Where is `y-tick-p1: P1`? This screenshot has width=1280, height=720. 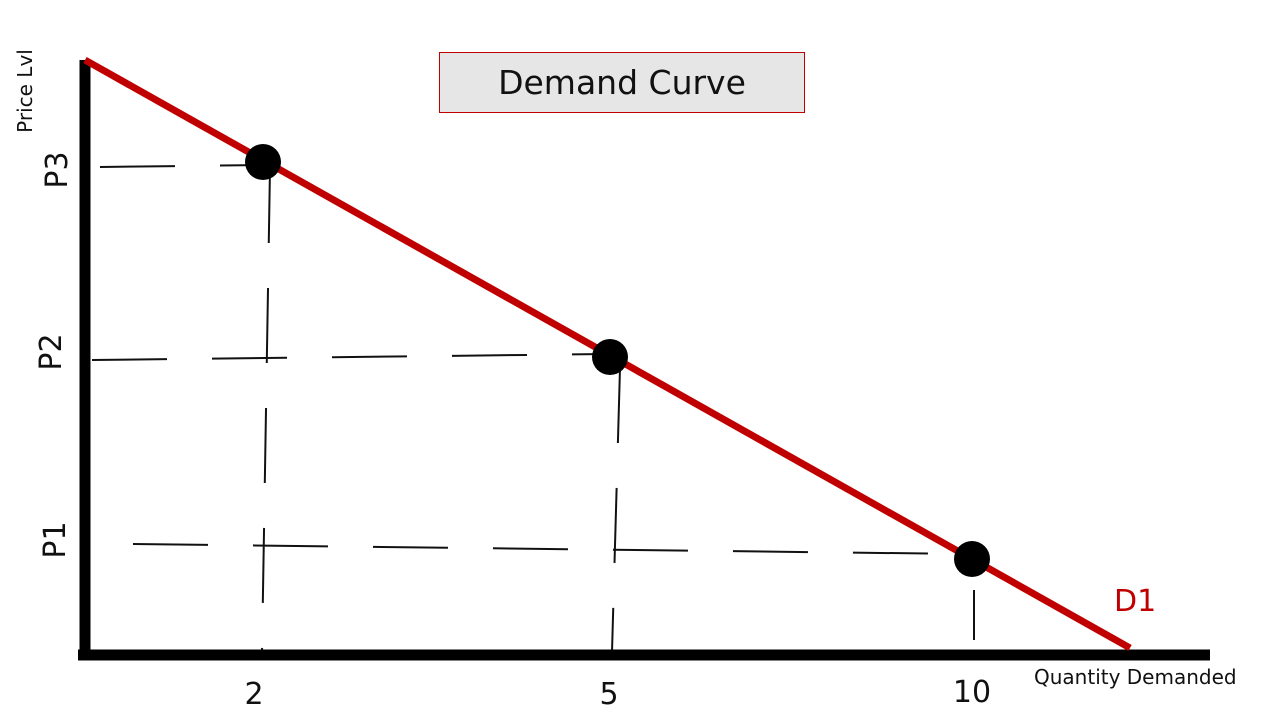 y-tick-p1: P1 is located at coordinates (55, 540).